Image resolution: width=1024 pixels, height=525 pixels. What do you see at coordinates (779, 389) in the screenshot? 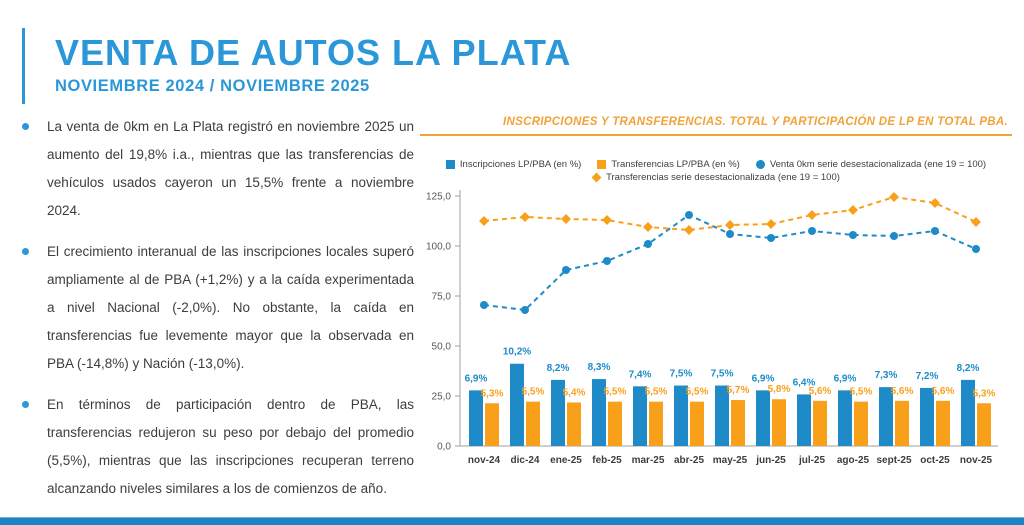
I see `bar-label: 5,8%` at bounding box center [779, 389].